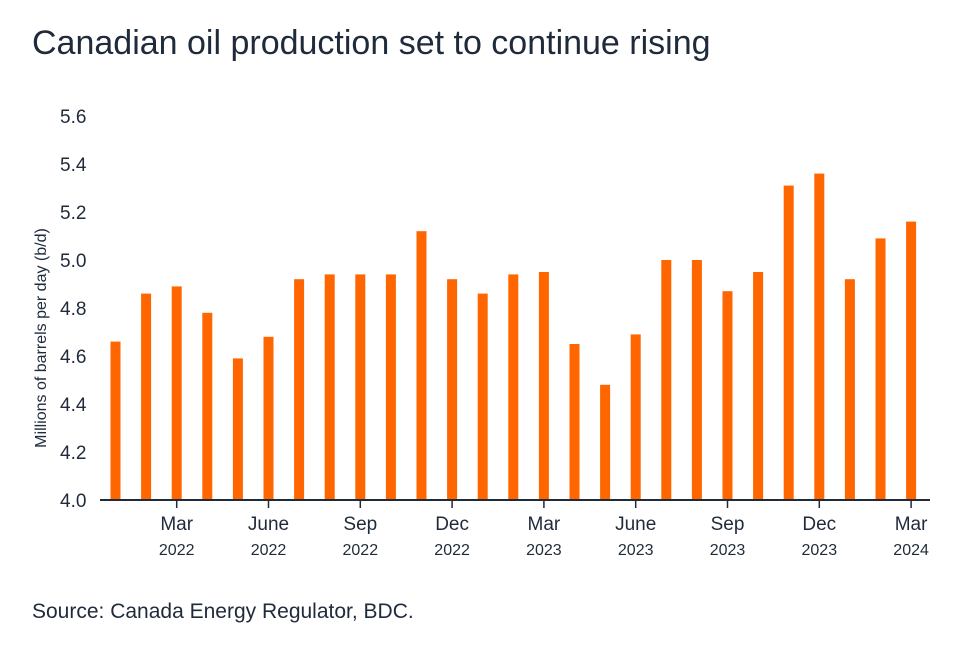 The width and height of the screenshot is (960, 659). Describe the element at coordinates (911, 550) in the screenshot. I see `x-tick-label-year: 2024` at that location.